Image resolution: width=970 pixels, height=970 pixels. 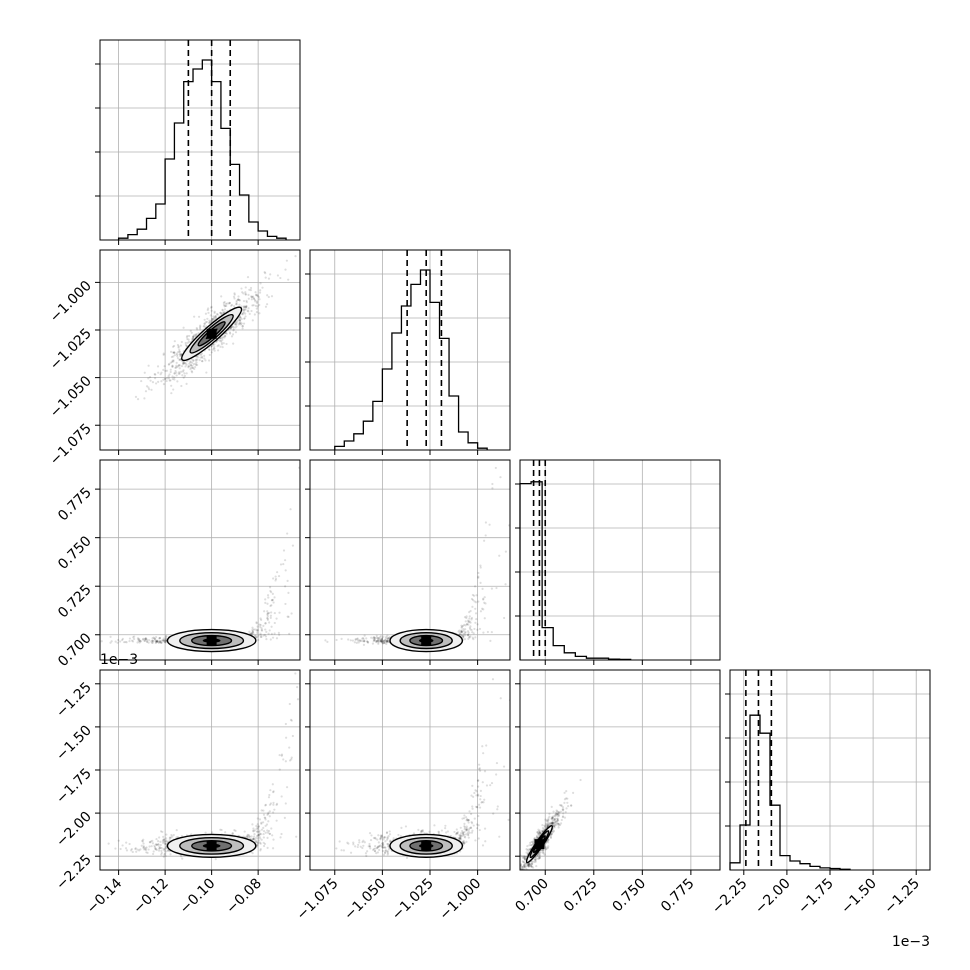 What do you see at coordinates (75, 602) in the screenshot?
I see `y-tick-label: 0.725` at bounding box center [75, 602].